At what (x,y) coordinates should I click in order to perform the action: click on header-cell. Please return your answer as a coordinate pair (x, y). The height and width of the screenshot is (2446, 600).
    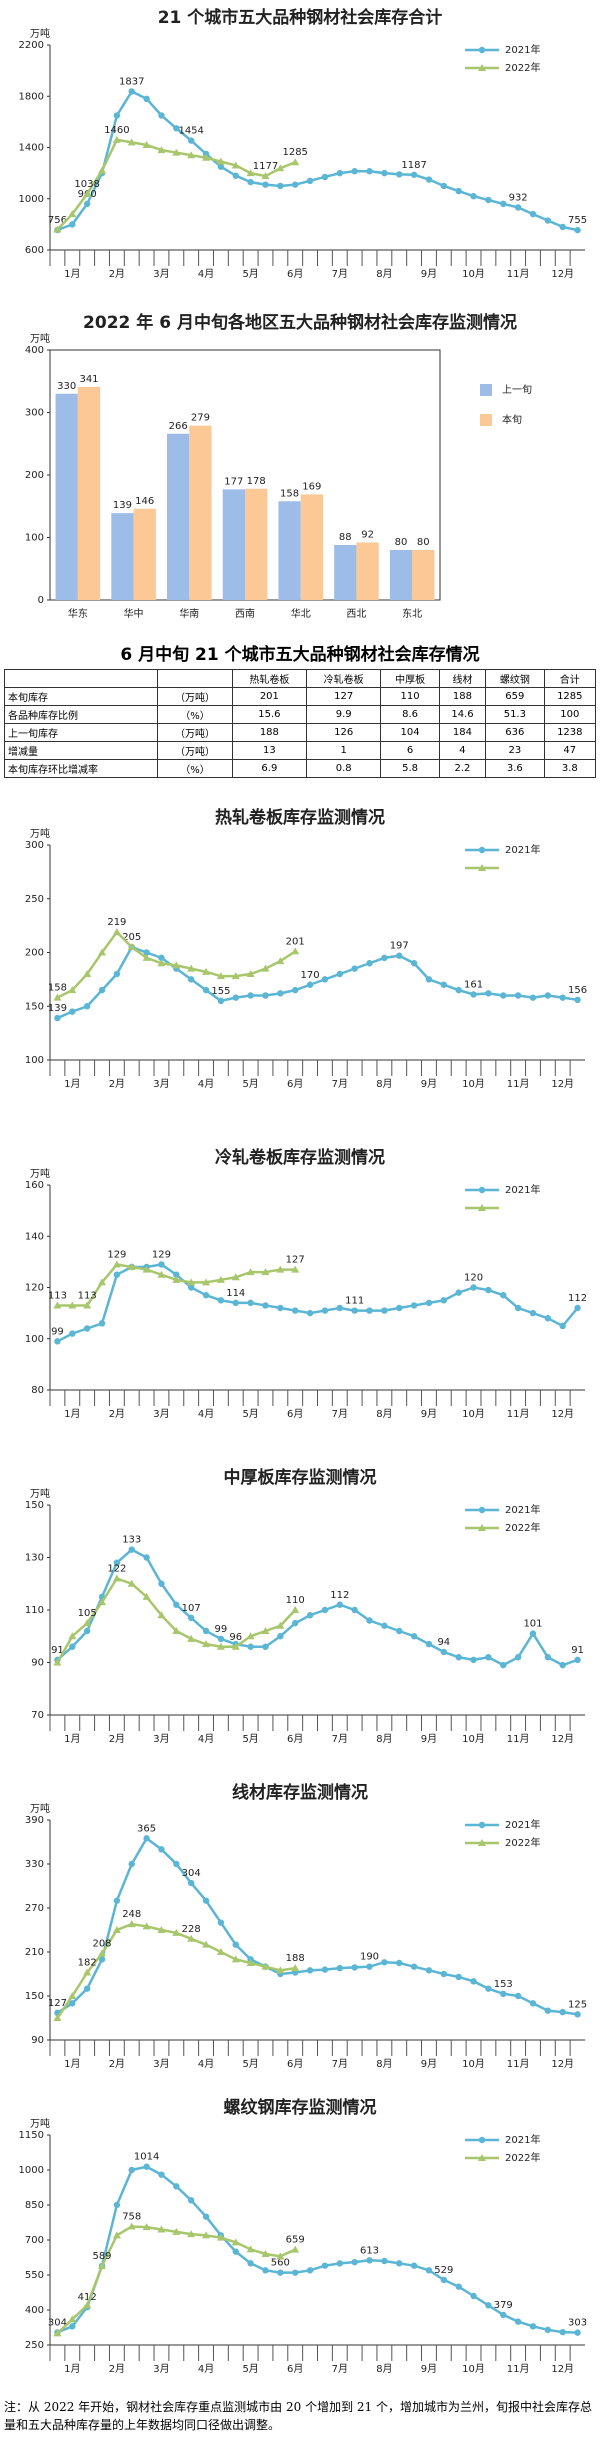
    Looking at the image, I should click on (195, 678).